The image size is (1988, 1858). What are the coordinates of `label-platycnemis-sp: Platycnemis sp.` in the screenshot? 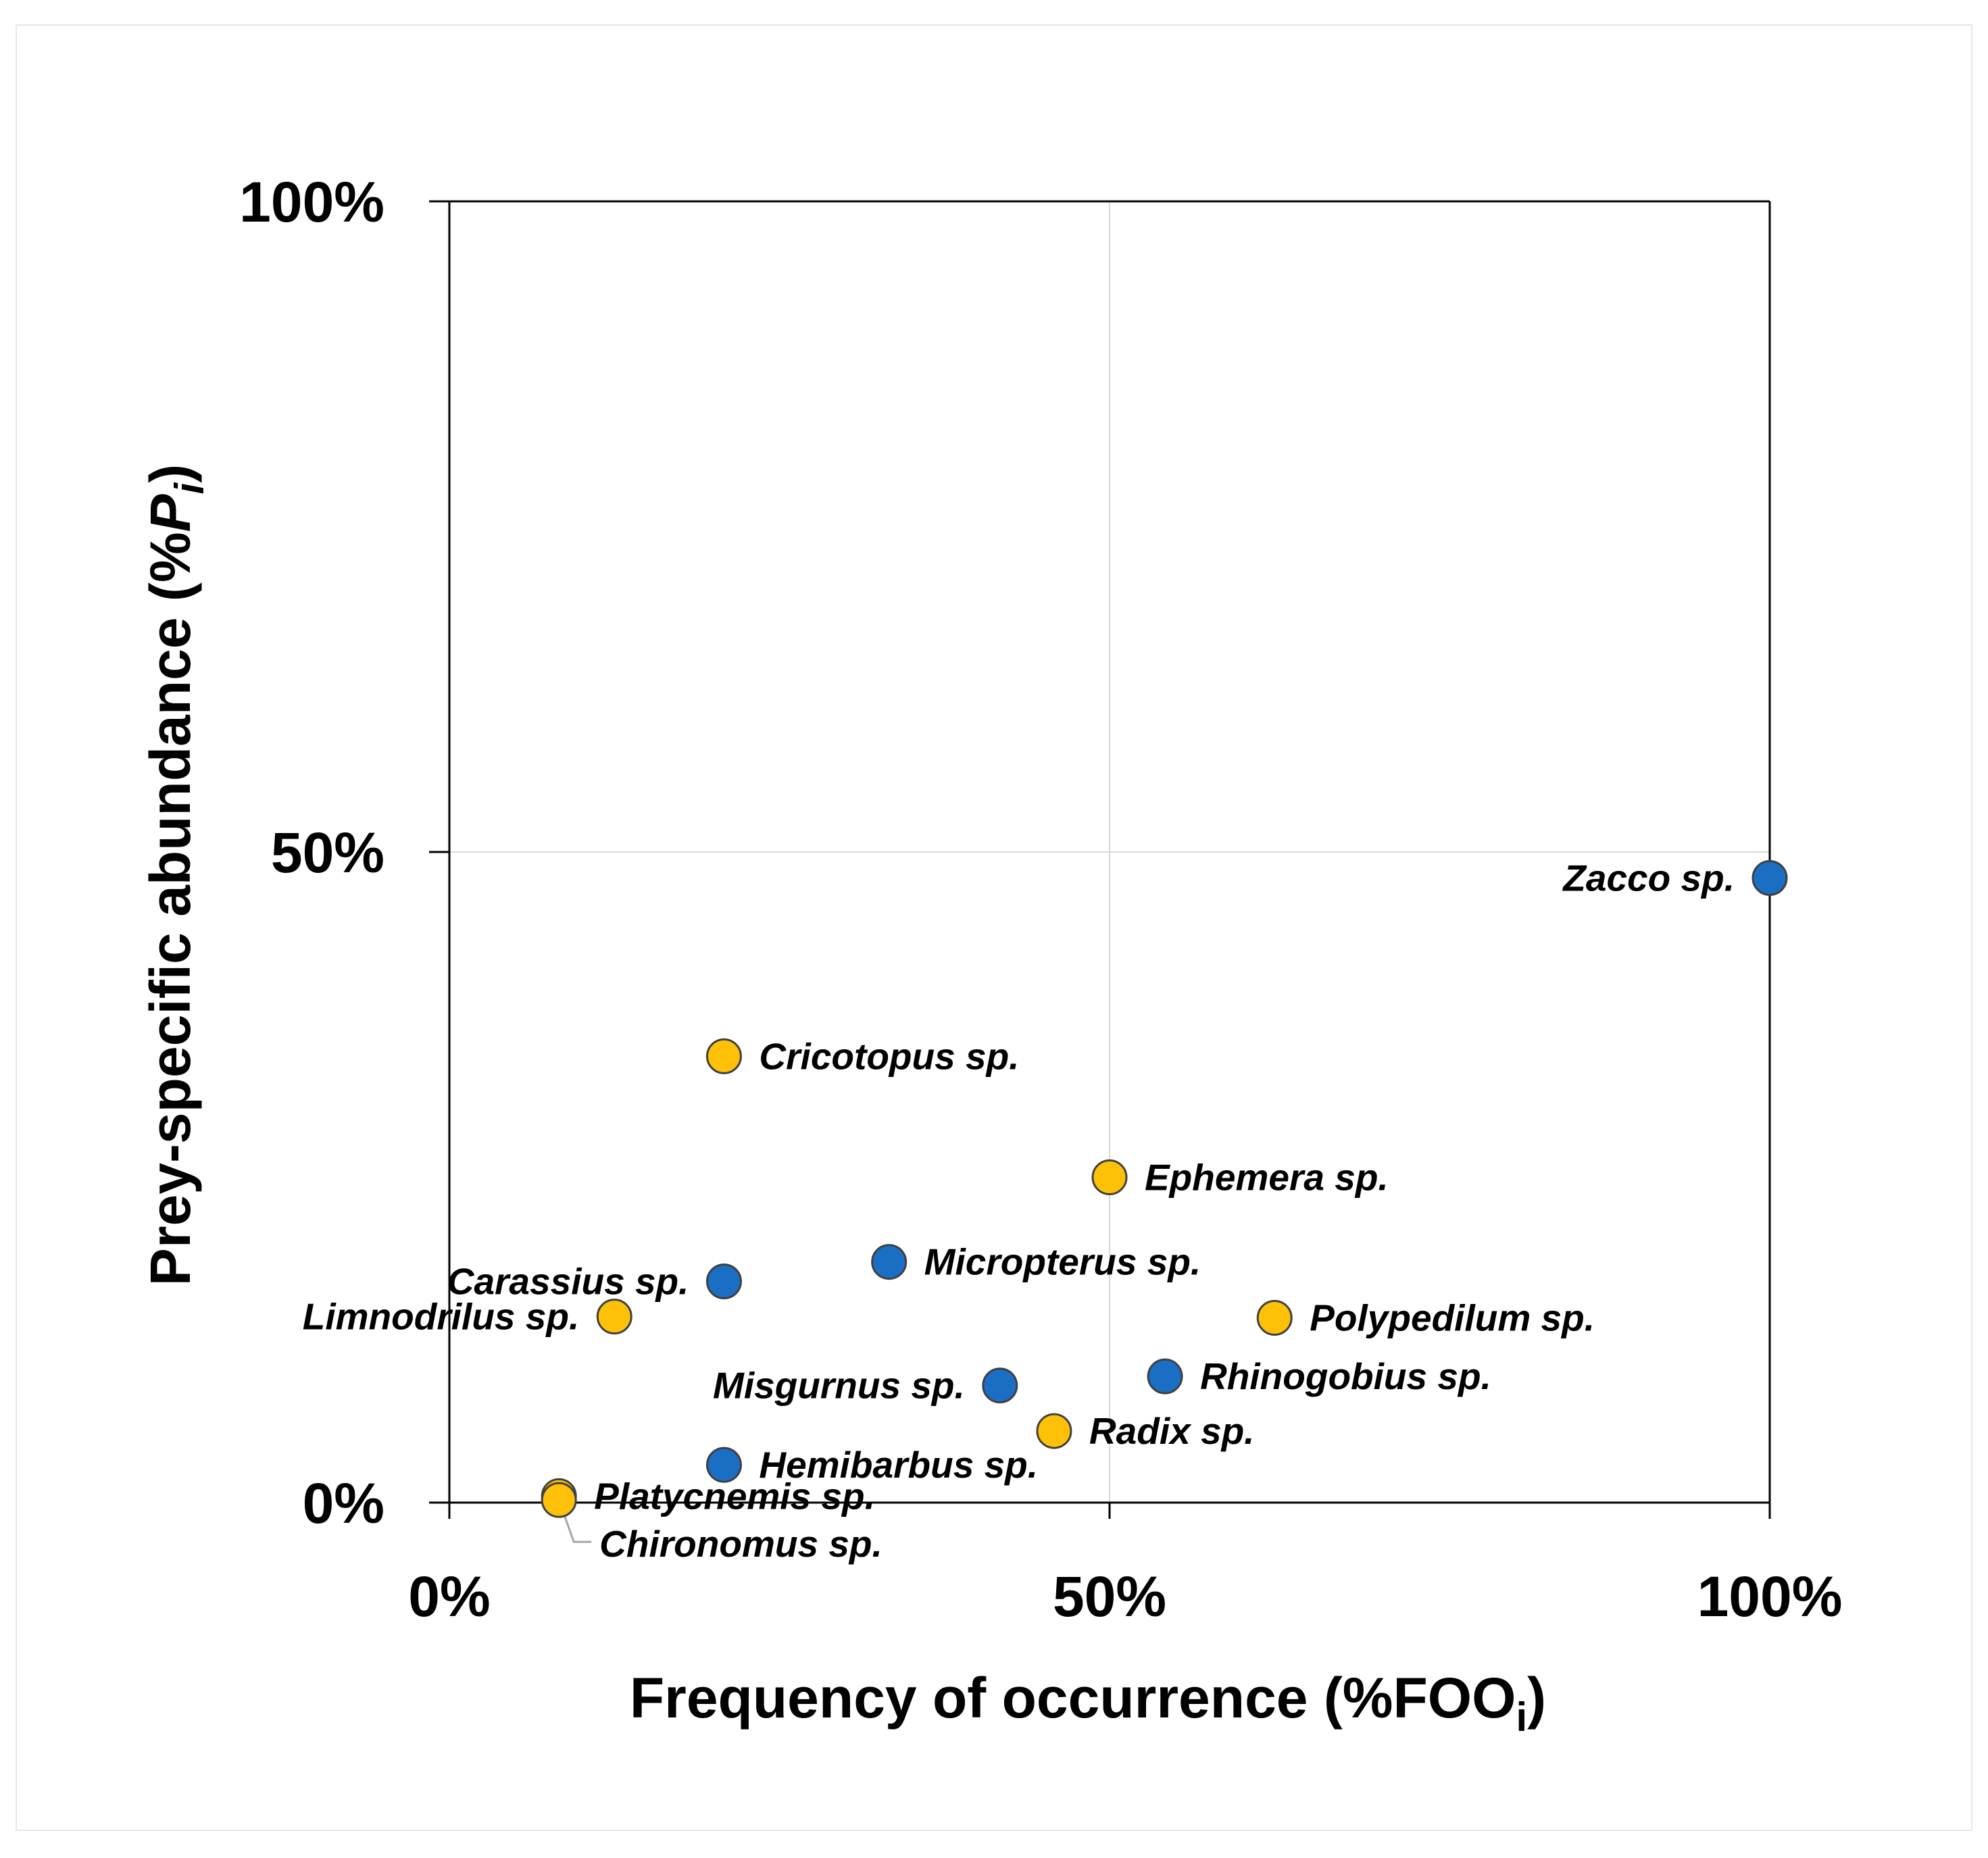 It's located at (734, 1496).